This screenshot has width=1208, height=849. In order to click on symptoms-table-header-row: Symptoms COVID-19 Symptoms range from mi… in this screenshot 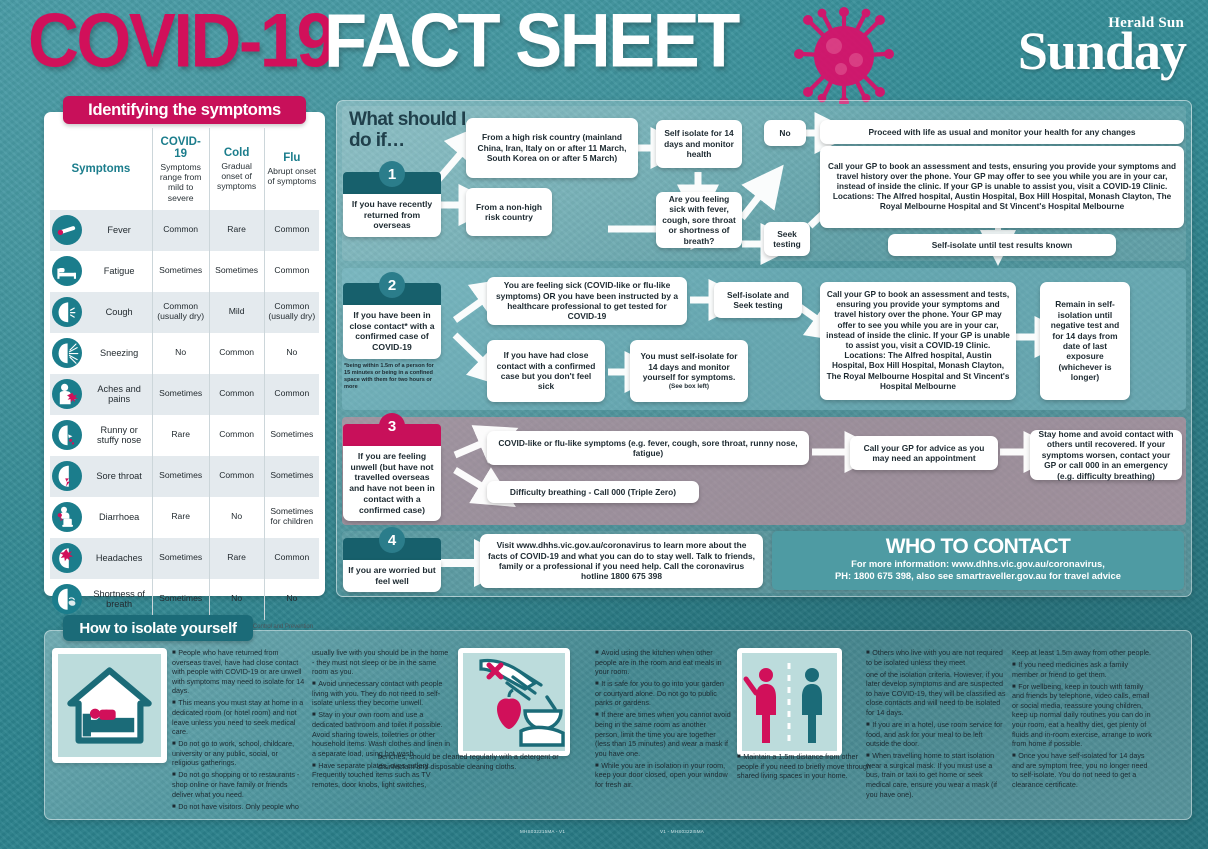, I will do `click(184, 169)`.